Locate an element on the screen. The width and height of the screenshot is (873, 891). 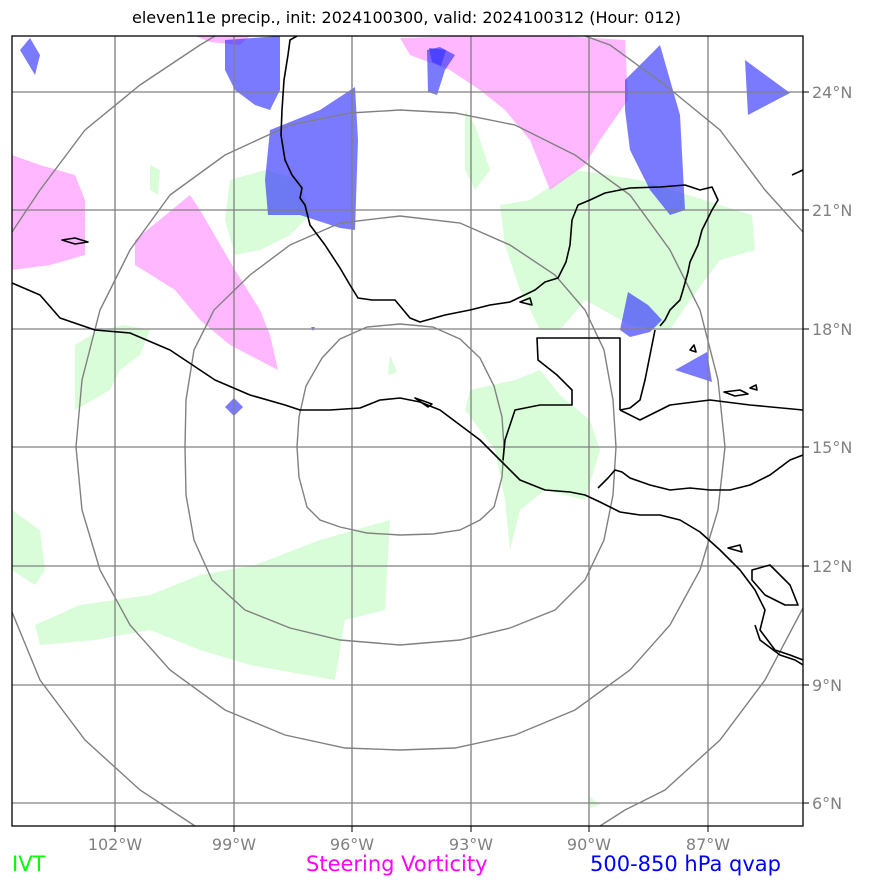
legend-ivt: IVT is located at coordinates (29, 864).